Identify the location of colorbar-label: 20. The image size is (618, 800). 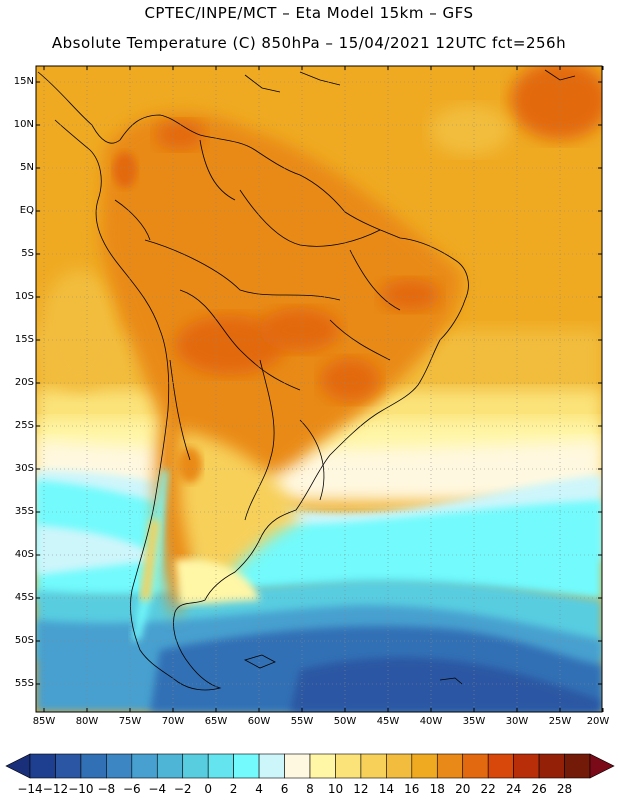
(463, 789).